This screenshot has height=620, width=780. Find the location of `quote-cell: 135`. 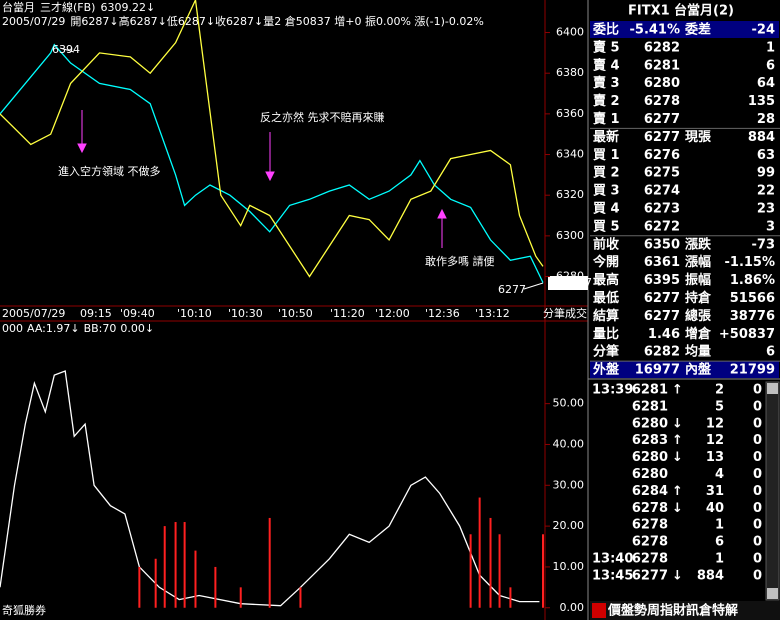

quote-cell: 135 is located at coordinates (761, 101).